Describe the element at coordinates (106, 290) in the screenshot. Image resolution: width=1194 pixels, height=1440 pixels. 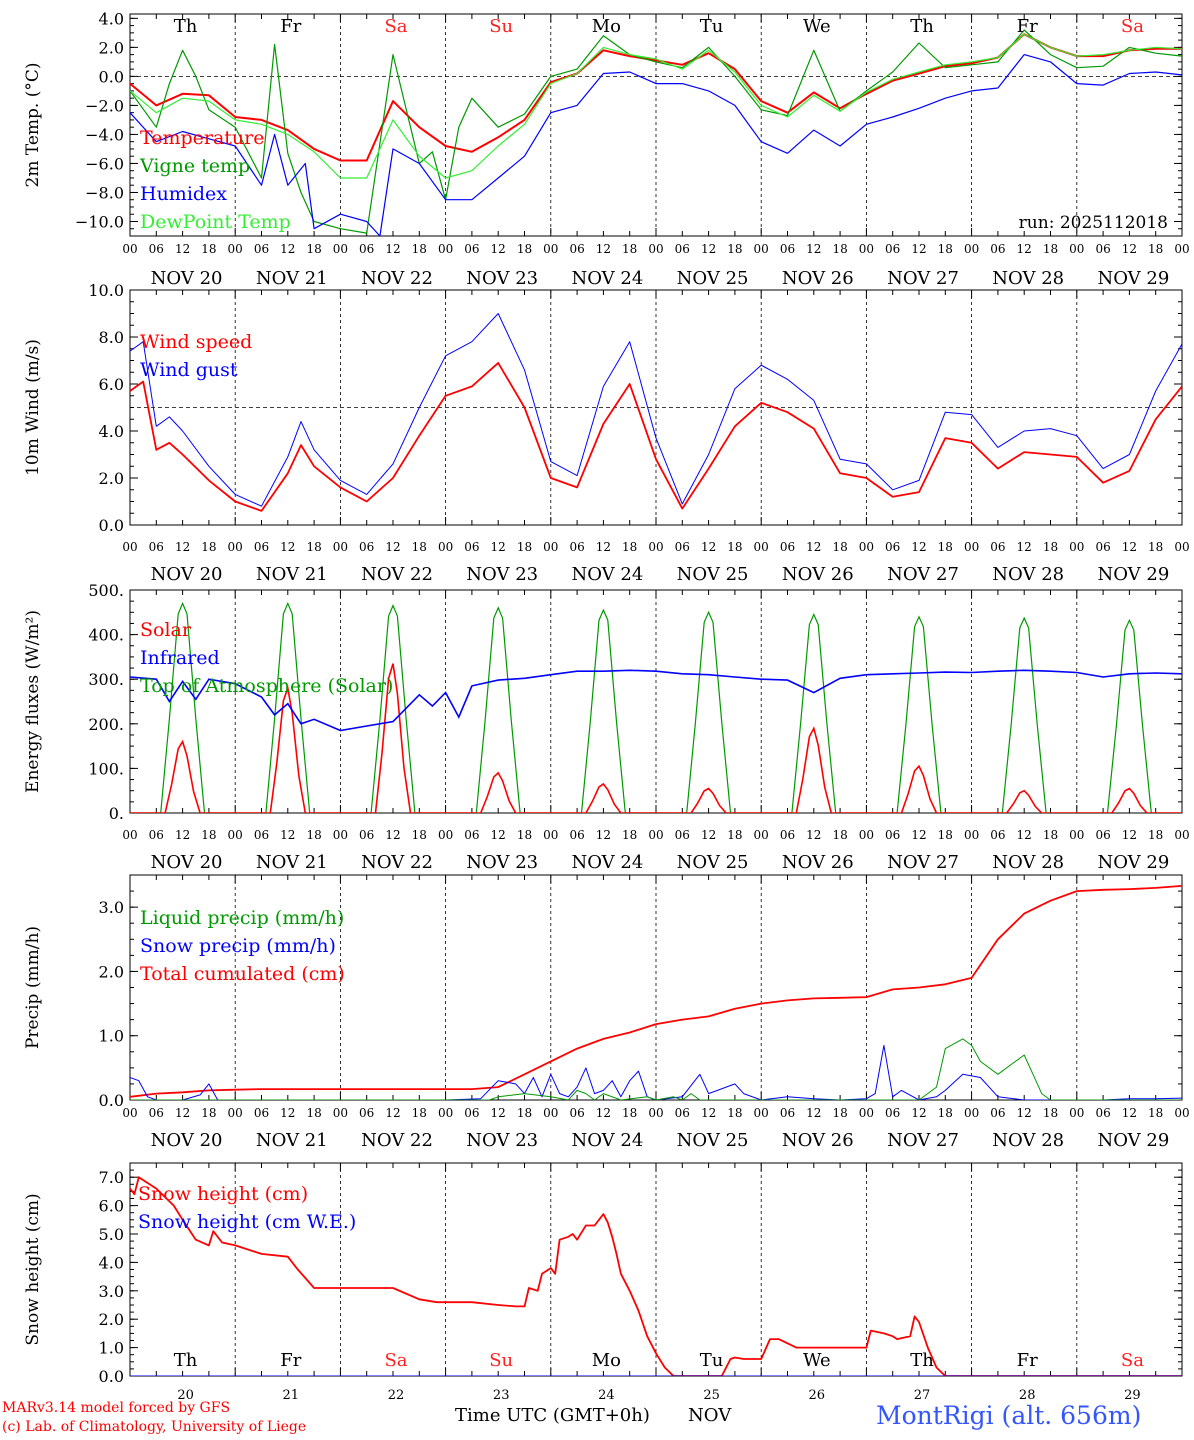
I see `y-tick-label: 10.0` at that location.